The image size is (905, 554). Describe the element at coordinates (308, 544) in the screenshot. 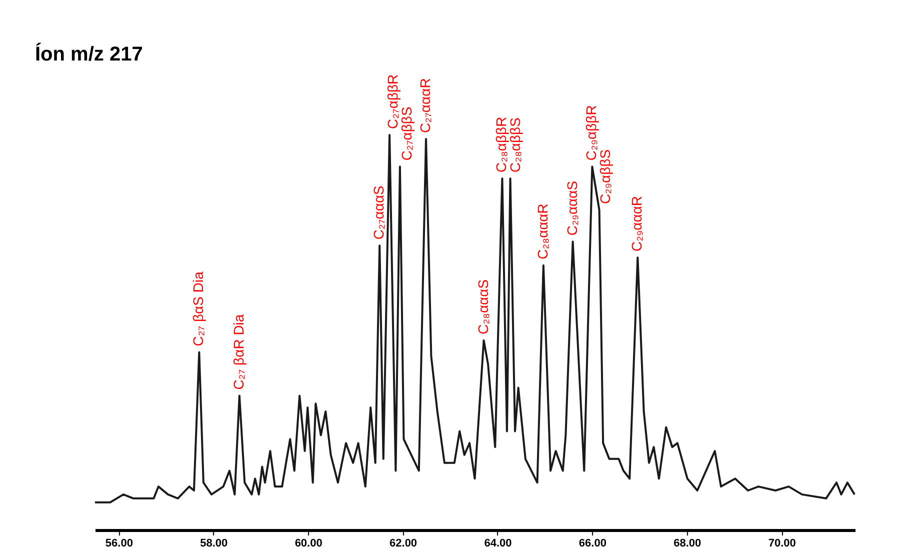

I see `x-tick-label: 60.00` at that location.